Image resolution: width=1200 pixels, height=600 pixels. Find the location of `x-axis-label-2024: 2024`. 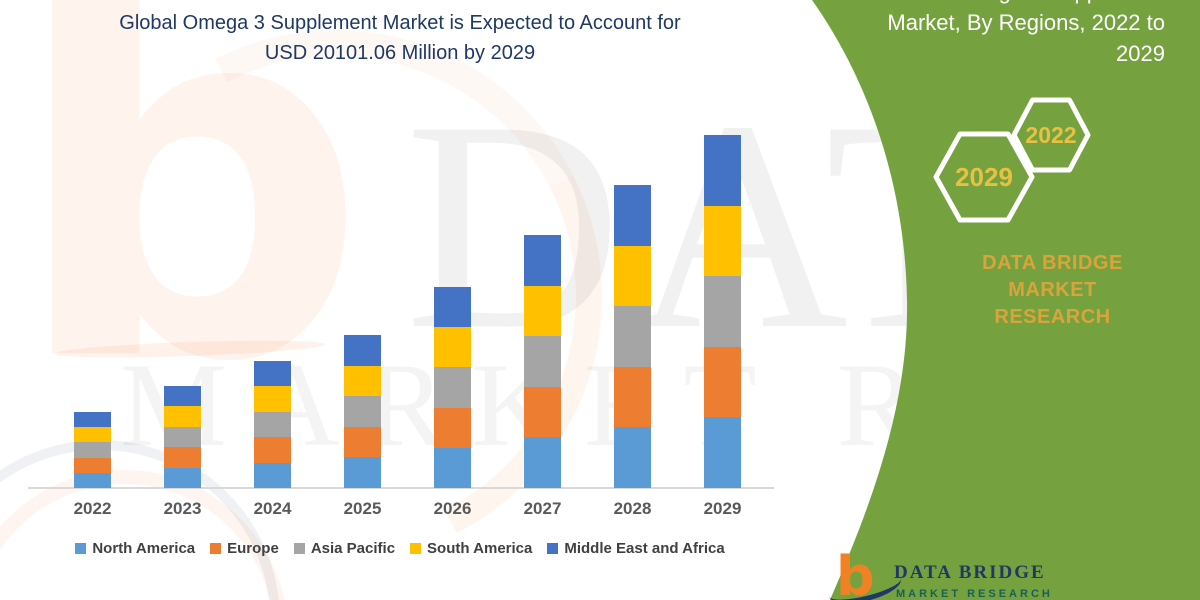

x-axis-label-2024: 2024 is located at coordinates (272, 508).